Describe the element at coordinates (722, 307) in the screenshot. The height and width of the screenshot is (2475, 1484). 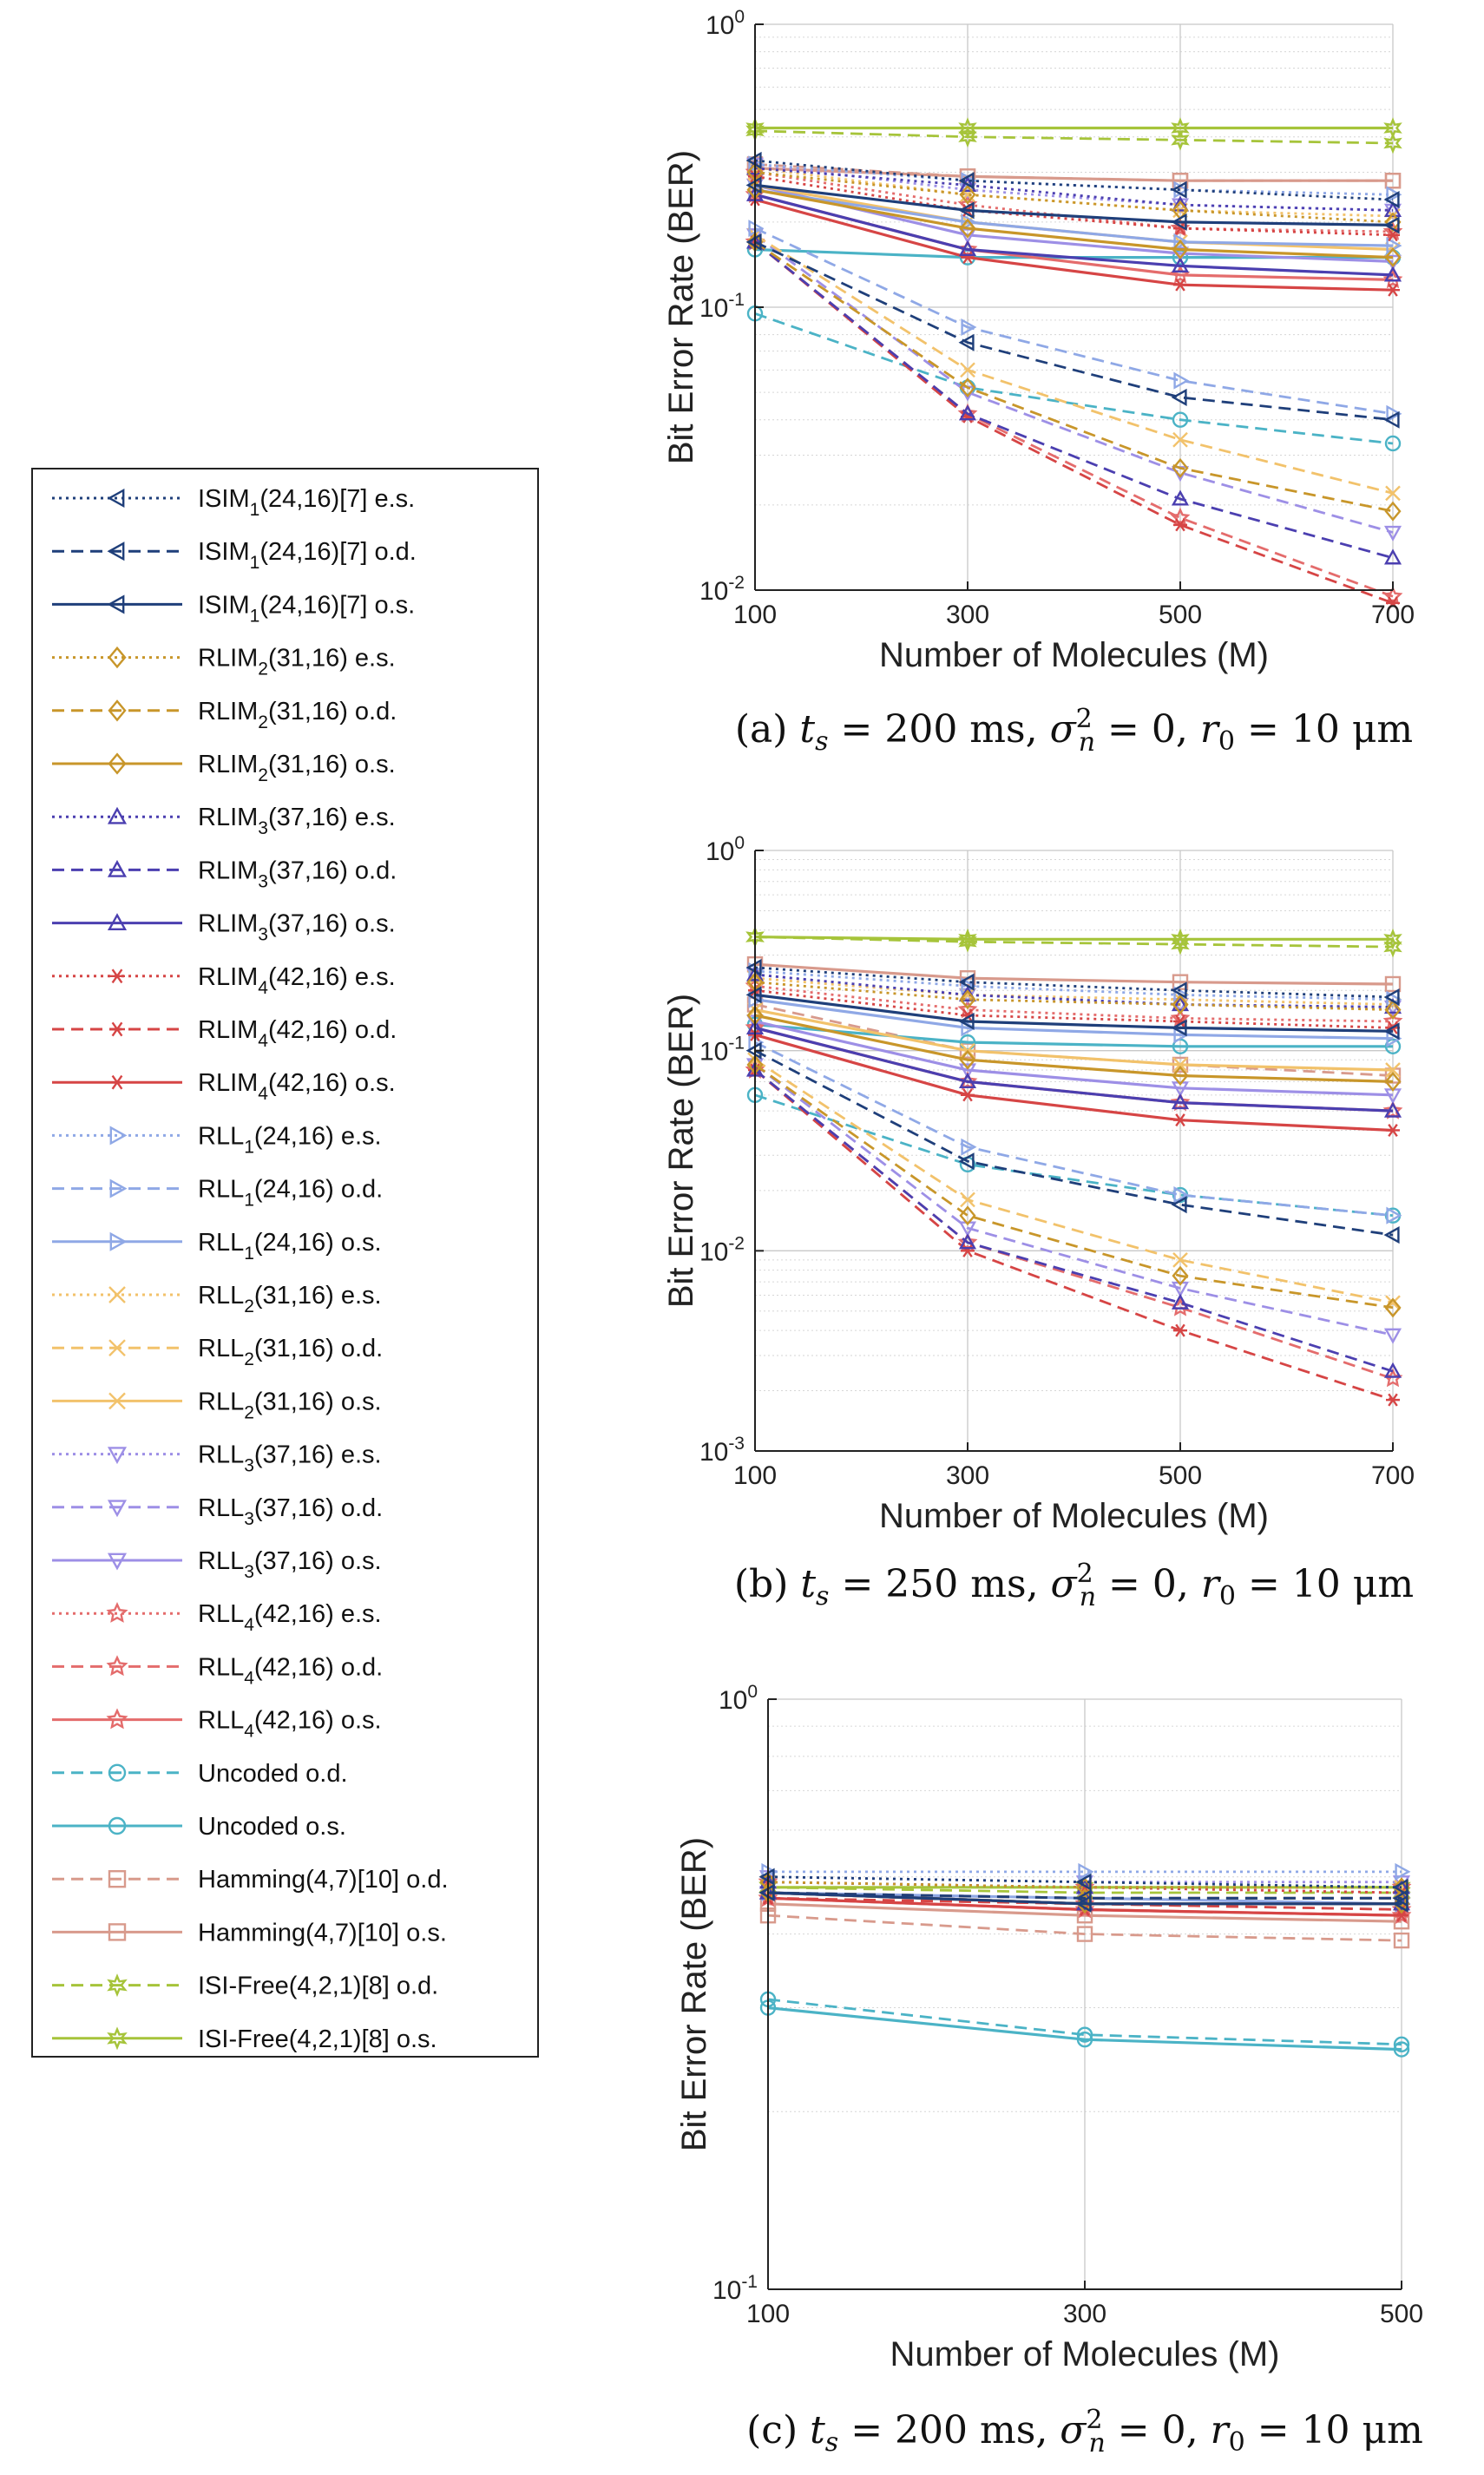
I see `y-tick-label: 10⁻¹` at that location.